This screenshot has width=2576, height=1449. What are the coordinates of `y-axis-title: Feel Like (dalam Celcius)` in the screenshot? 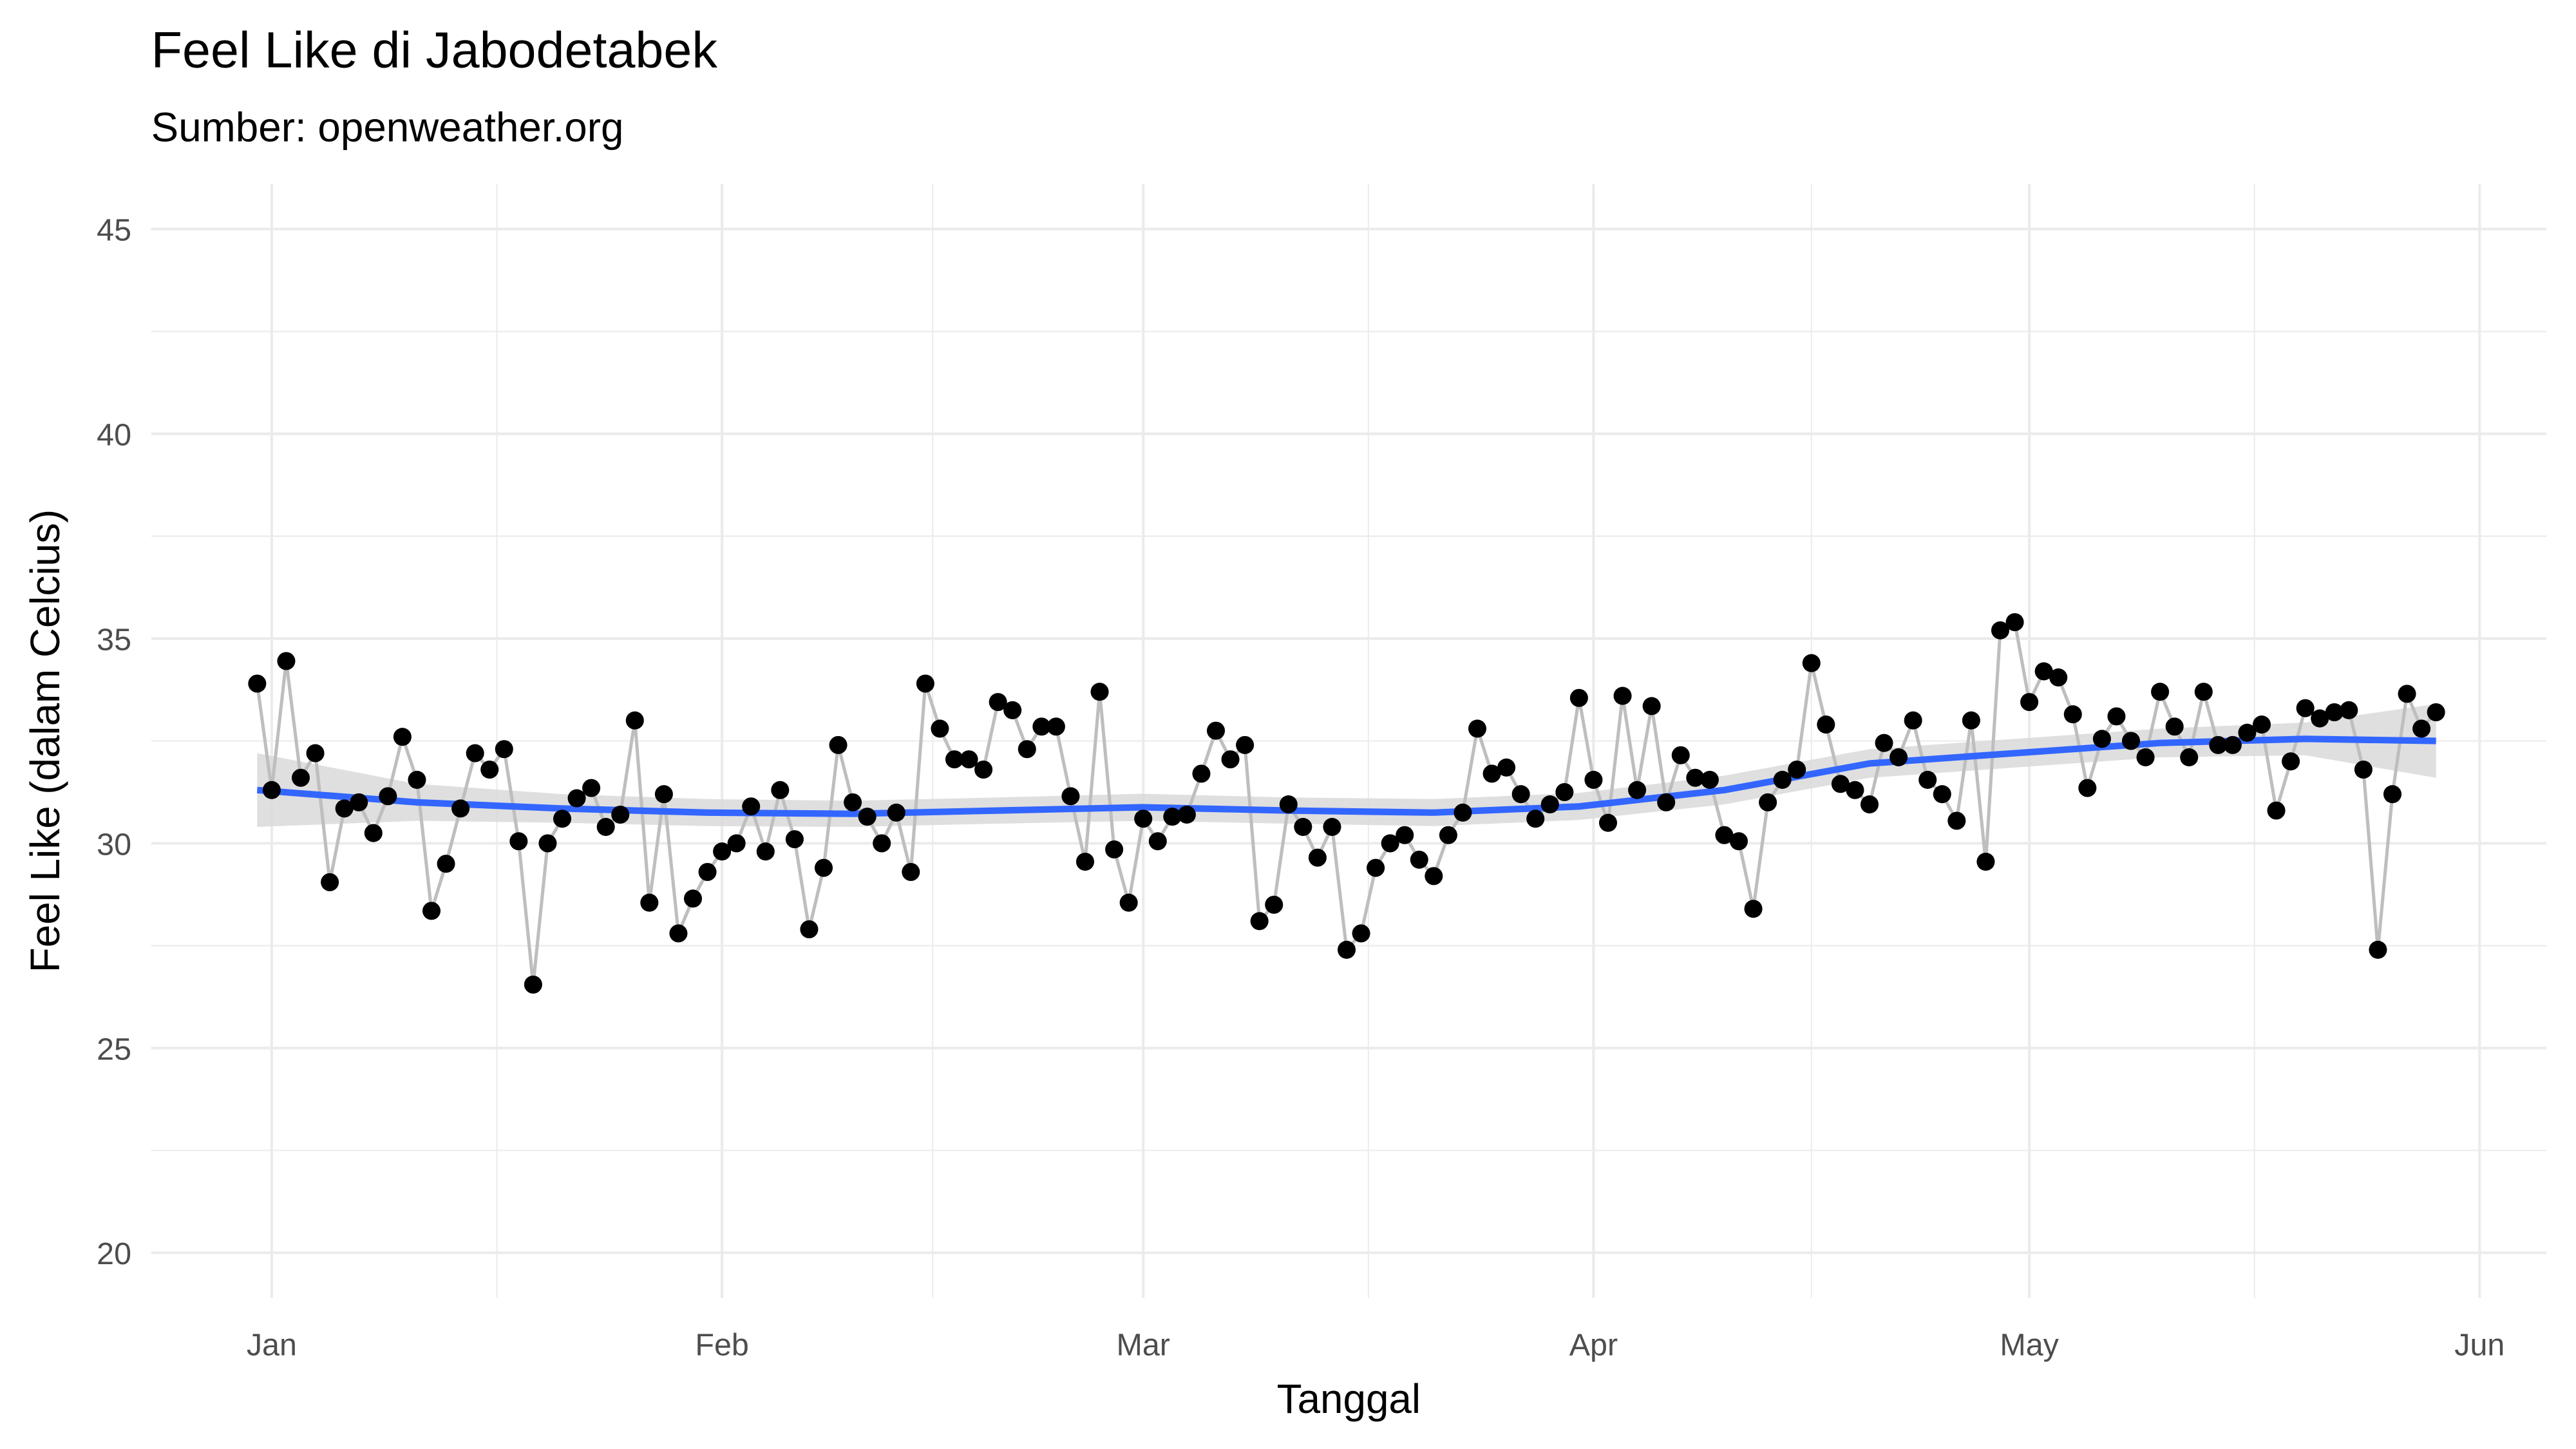 It's located at (45, 741).